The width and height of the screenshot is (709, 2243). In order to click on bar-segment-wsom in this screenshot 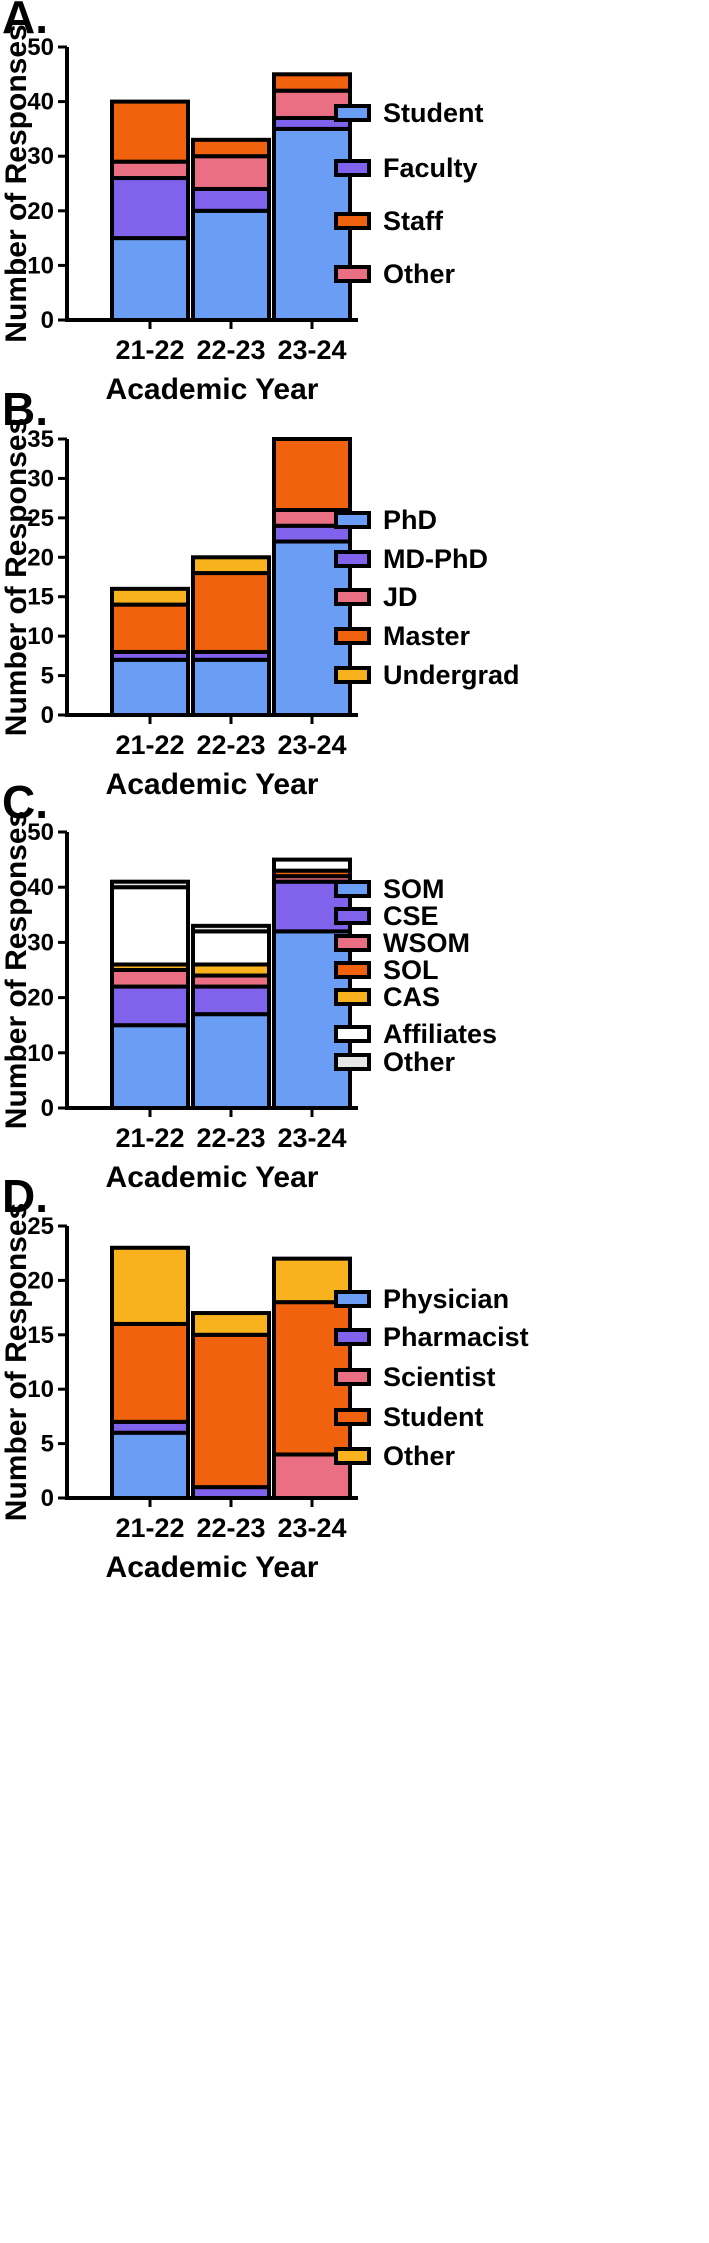, I will do `click(150, 978)`.